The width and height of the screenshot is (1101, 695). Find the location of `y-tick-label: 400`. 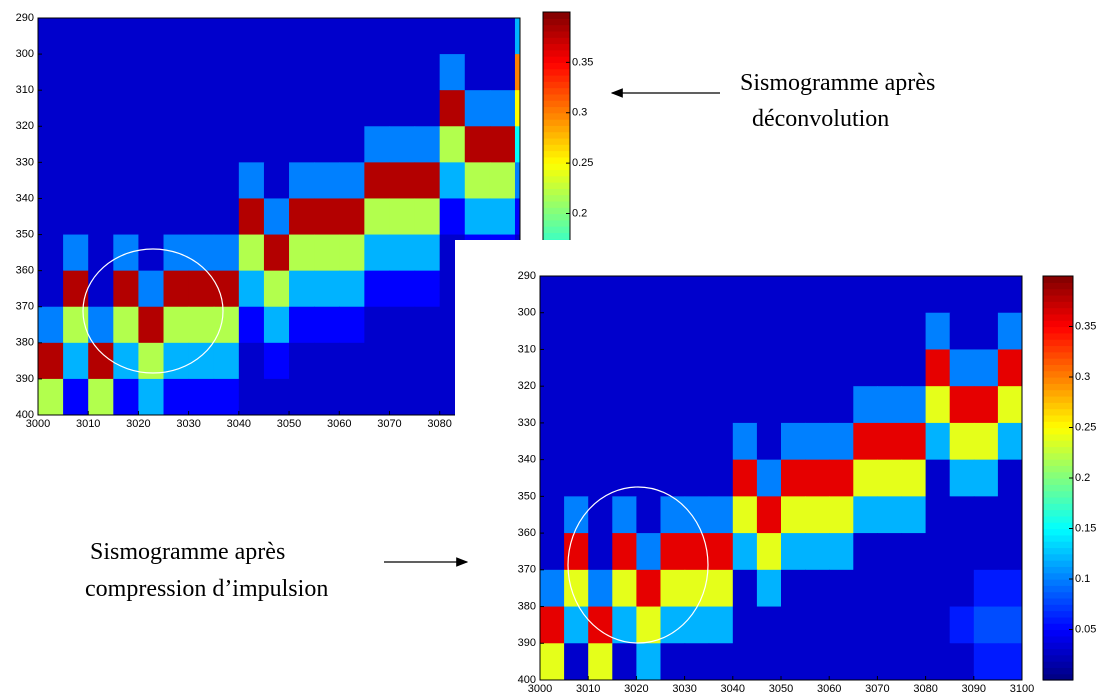

y-tick-label: 400 is located at coordinates (527, 680).